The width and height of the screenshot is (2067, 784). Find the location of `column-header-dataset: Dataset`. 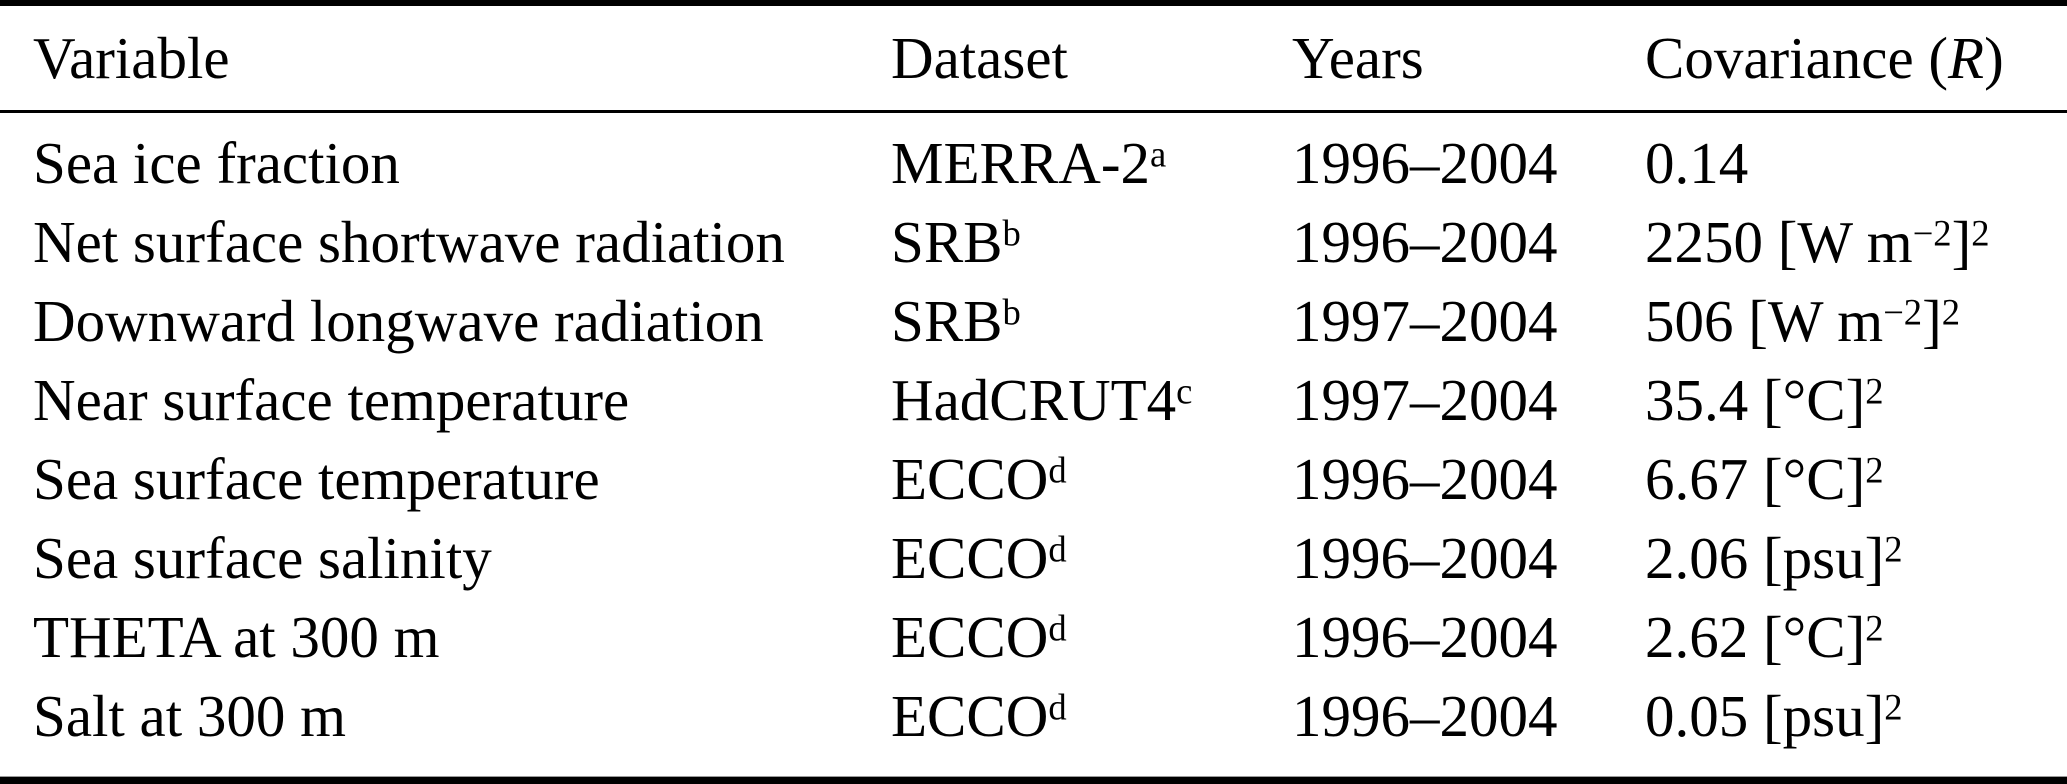

column-header-dataset: Dataset is located at coordinates (979, 57).